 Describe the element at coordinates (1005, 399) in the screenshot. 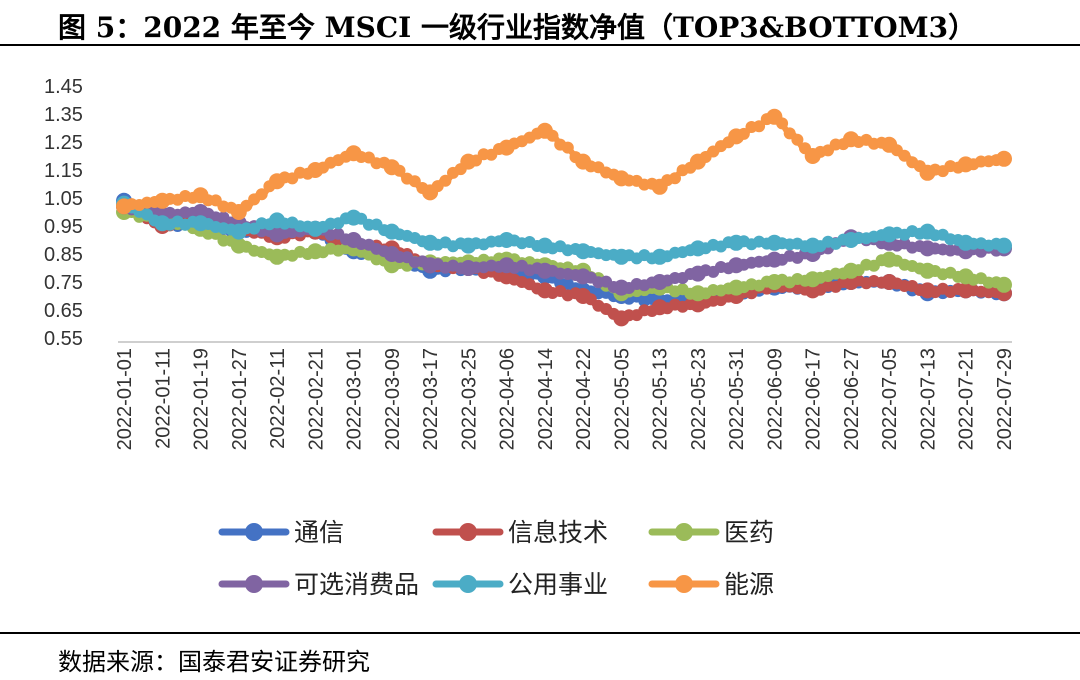

I see `x-tick-label: 2022-07-29` at that location.